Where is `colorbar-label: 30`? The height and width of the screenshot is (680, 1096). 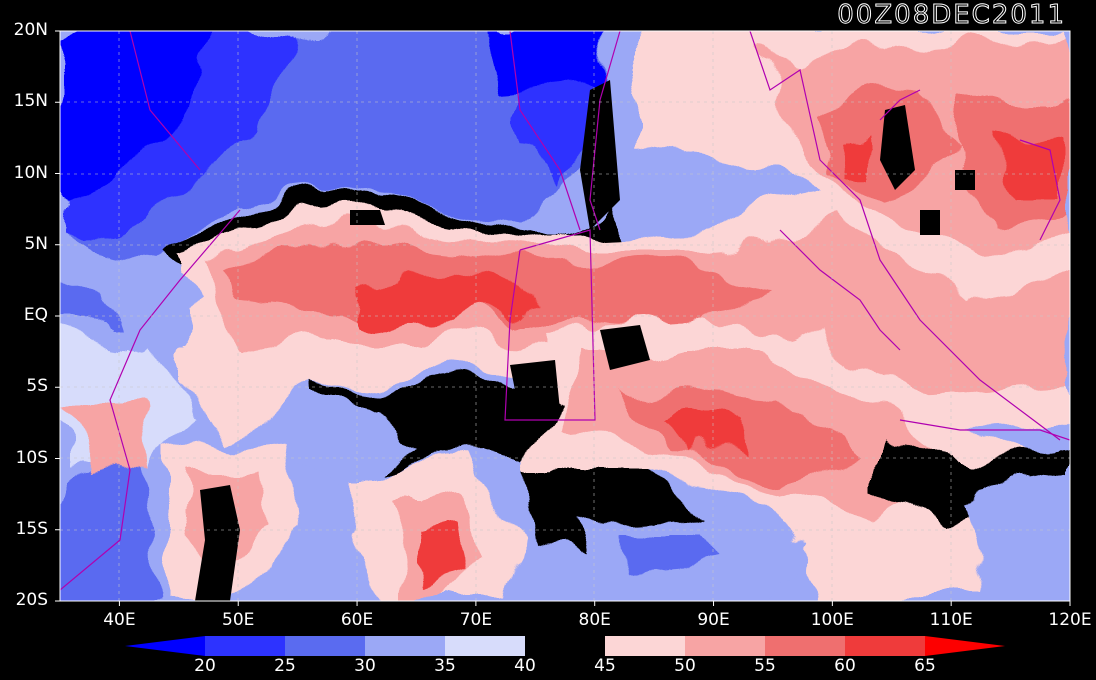 colorbar-label: 30 is located at coordinates (365, 666).